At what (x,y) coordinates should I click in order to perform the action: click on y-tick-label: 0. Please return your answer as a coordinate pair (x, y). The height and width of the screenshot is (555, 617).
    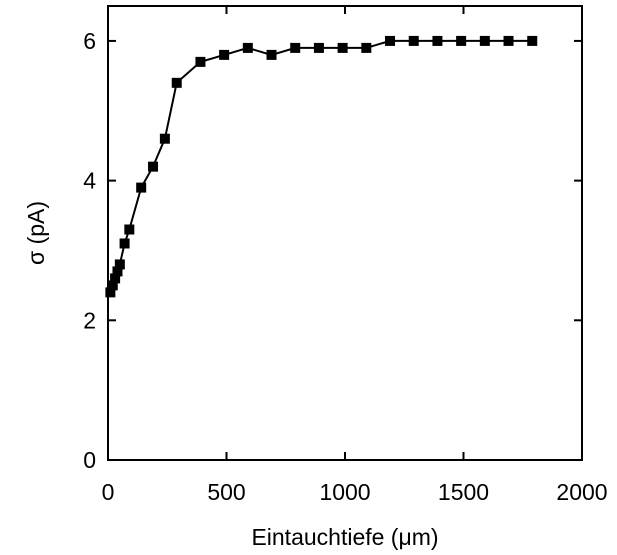
    Looking at the image, I should click on (89, 460).